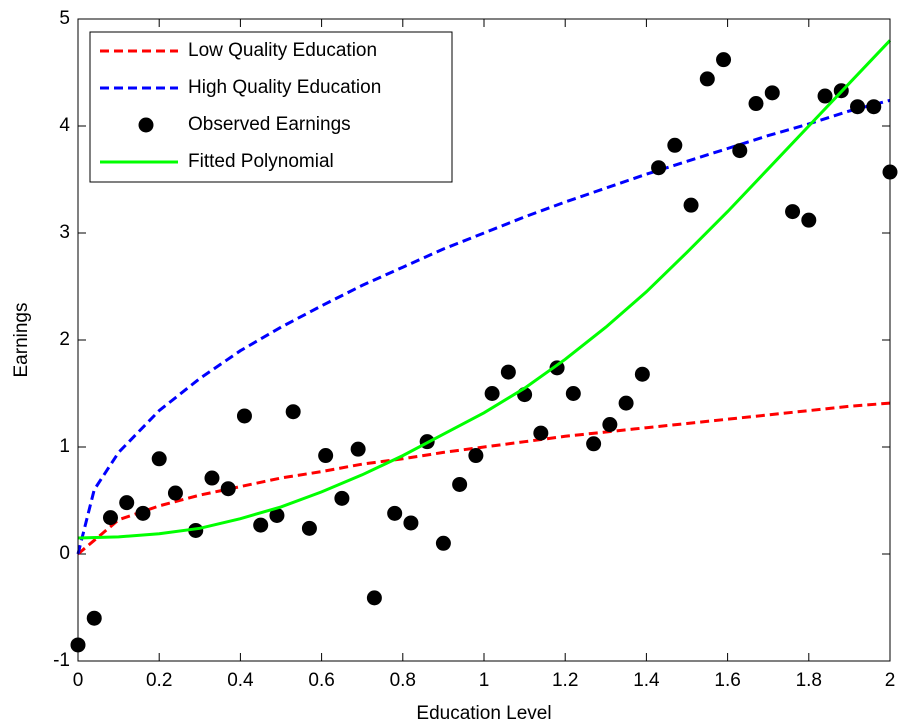 The width and height of the screenshot is (905, 727). I want to click on x-tick-label: 1.8, so click(809, 680).